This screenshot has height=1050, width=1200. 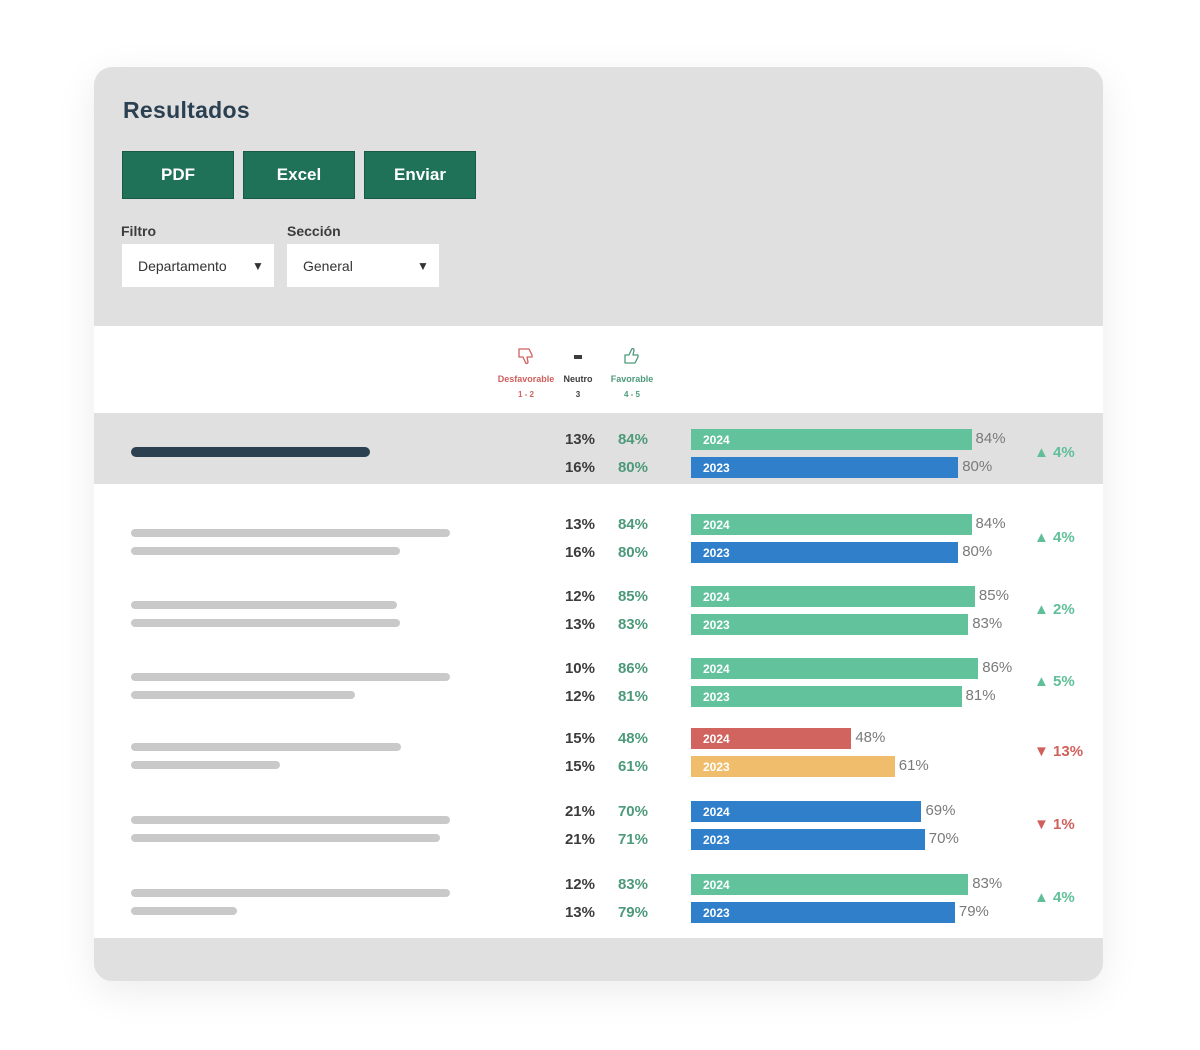 I want to click on thumbs-down-icon, so click(x=525, y=356).